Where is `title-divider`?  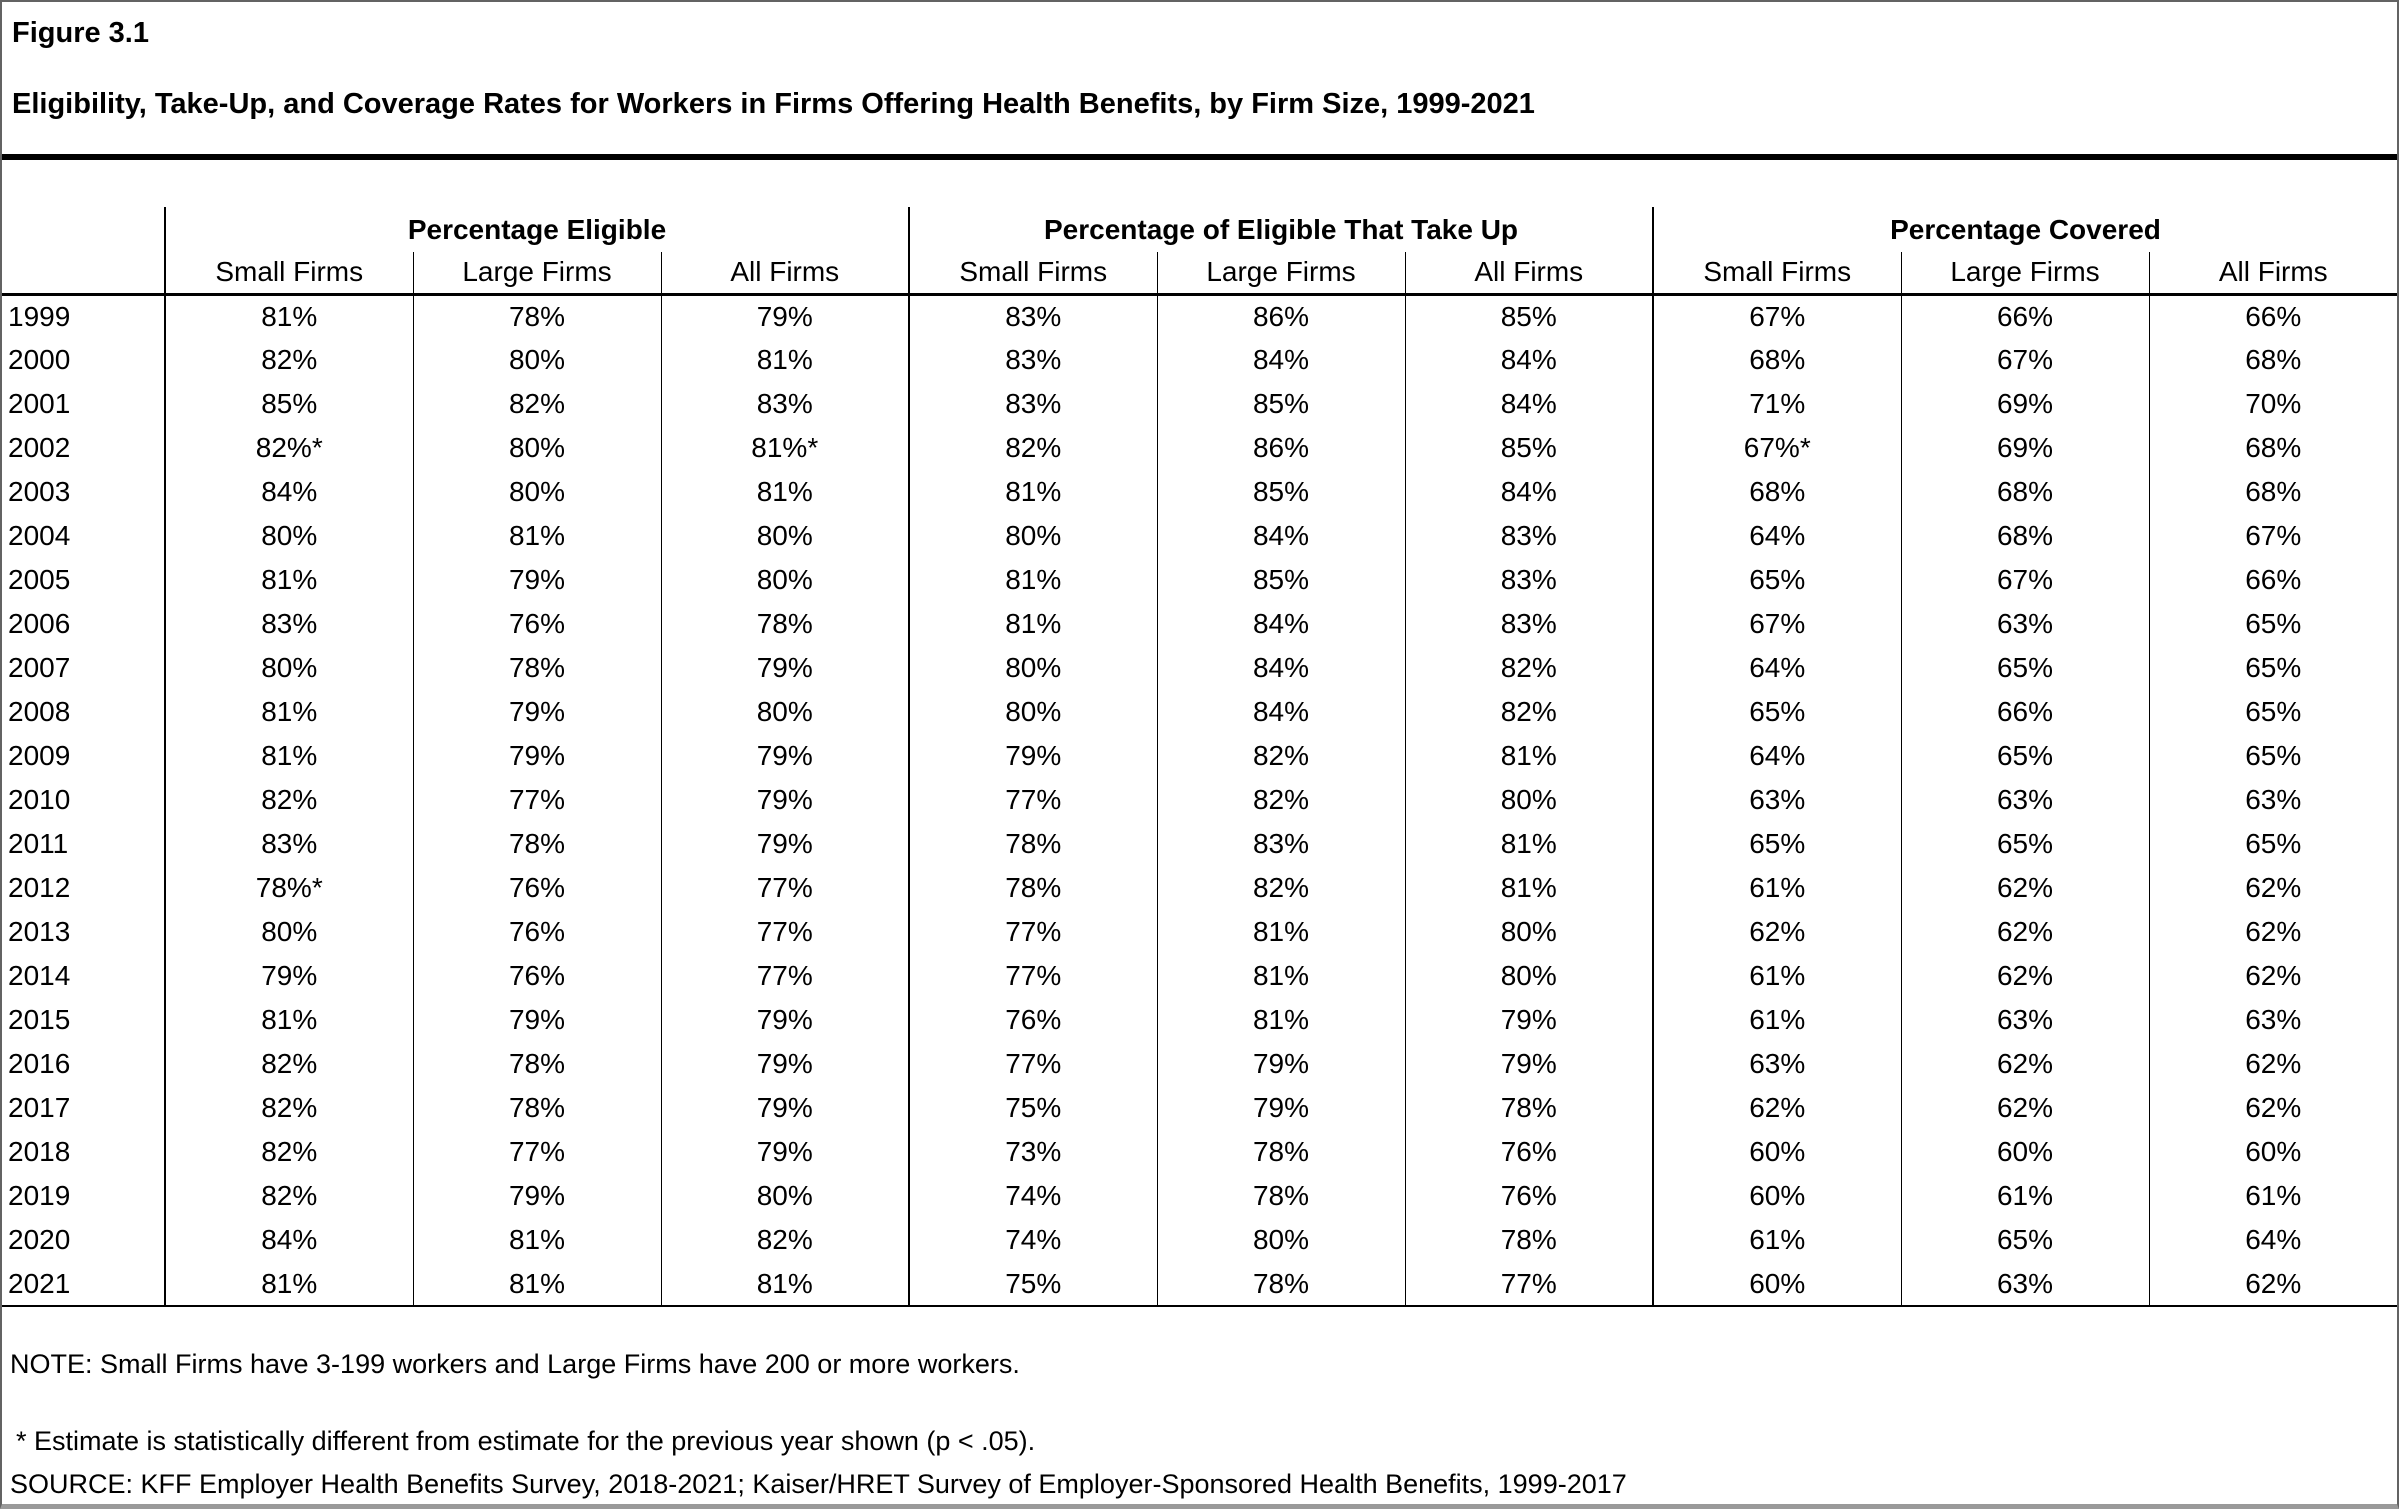
title-divider is located at coordinates (1199, 157).